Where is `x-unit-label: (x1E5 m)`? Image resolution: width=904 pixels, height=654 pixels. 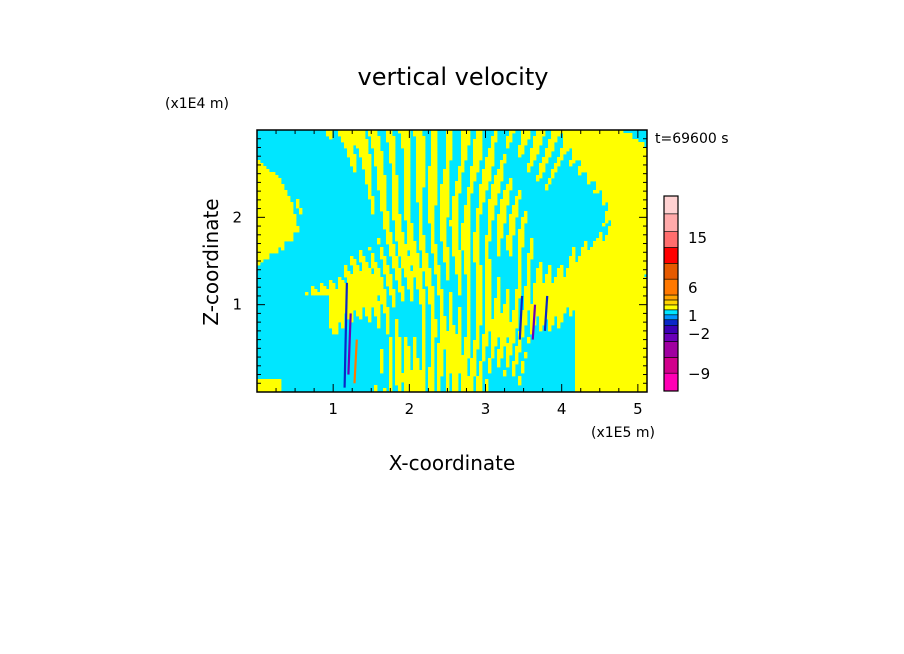
x-unit-label: (x1E5 m) is located at coordinates (623, 433).